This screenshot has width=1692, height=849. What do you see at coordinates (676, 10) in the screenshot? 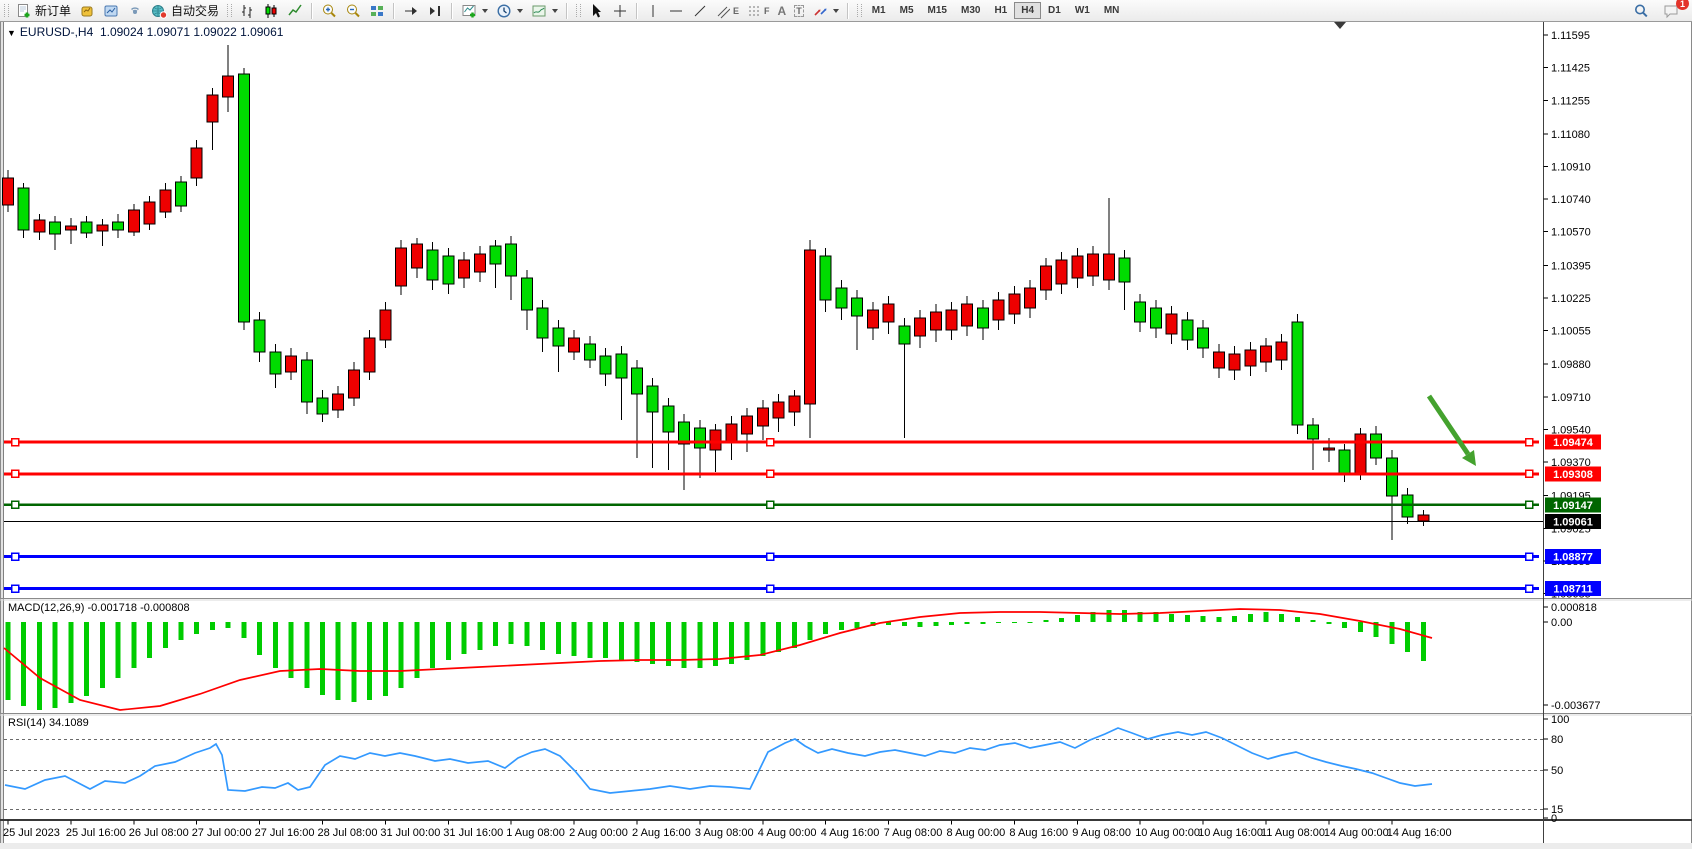
I see `horizontal-line-tool-button` at bounding box center [676, 10].